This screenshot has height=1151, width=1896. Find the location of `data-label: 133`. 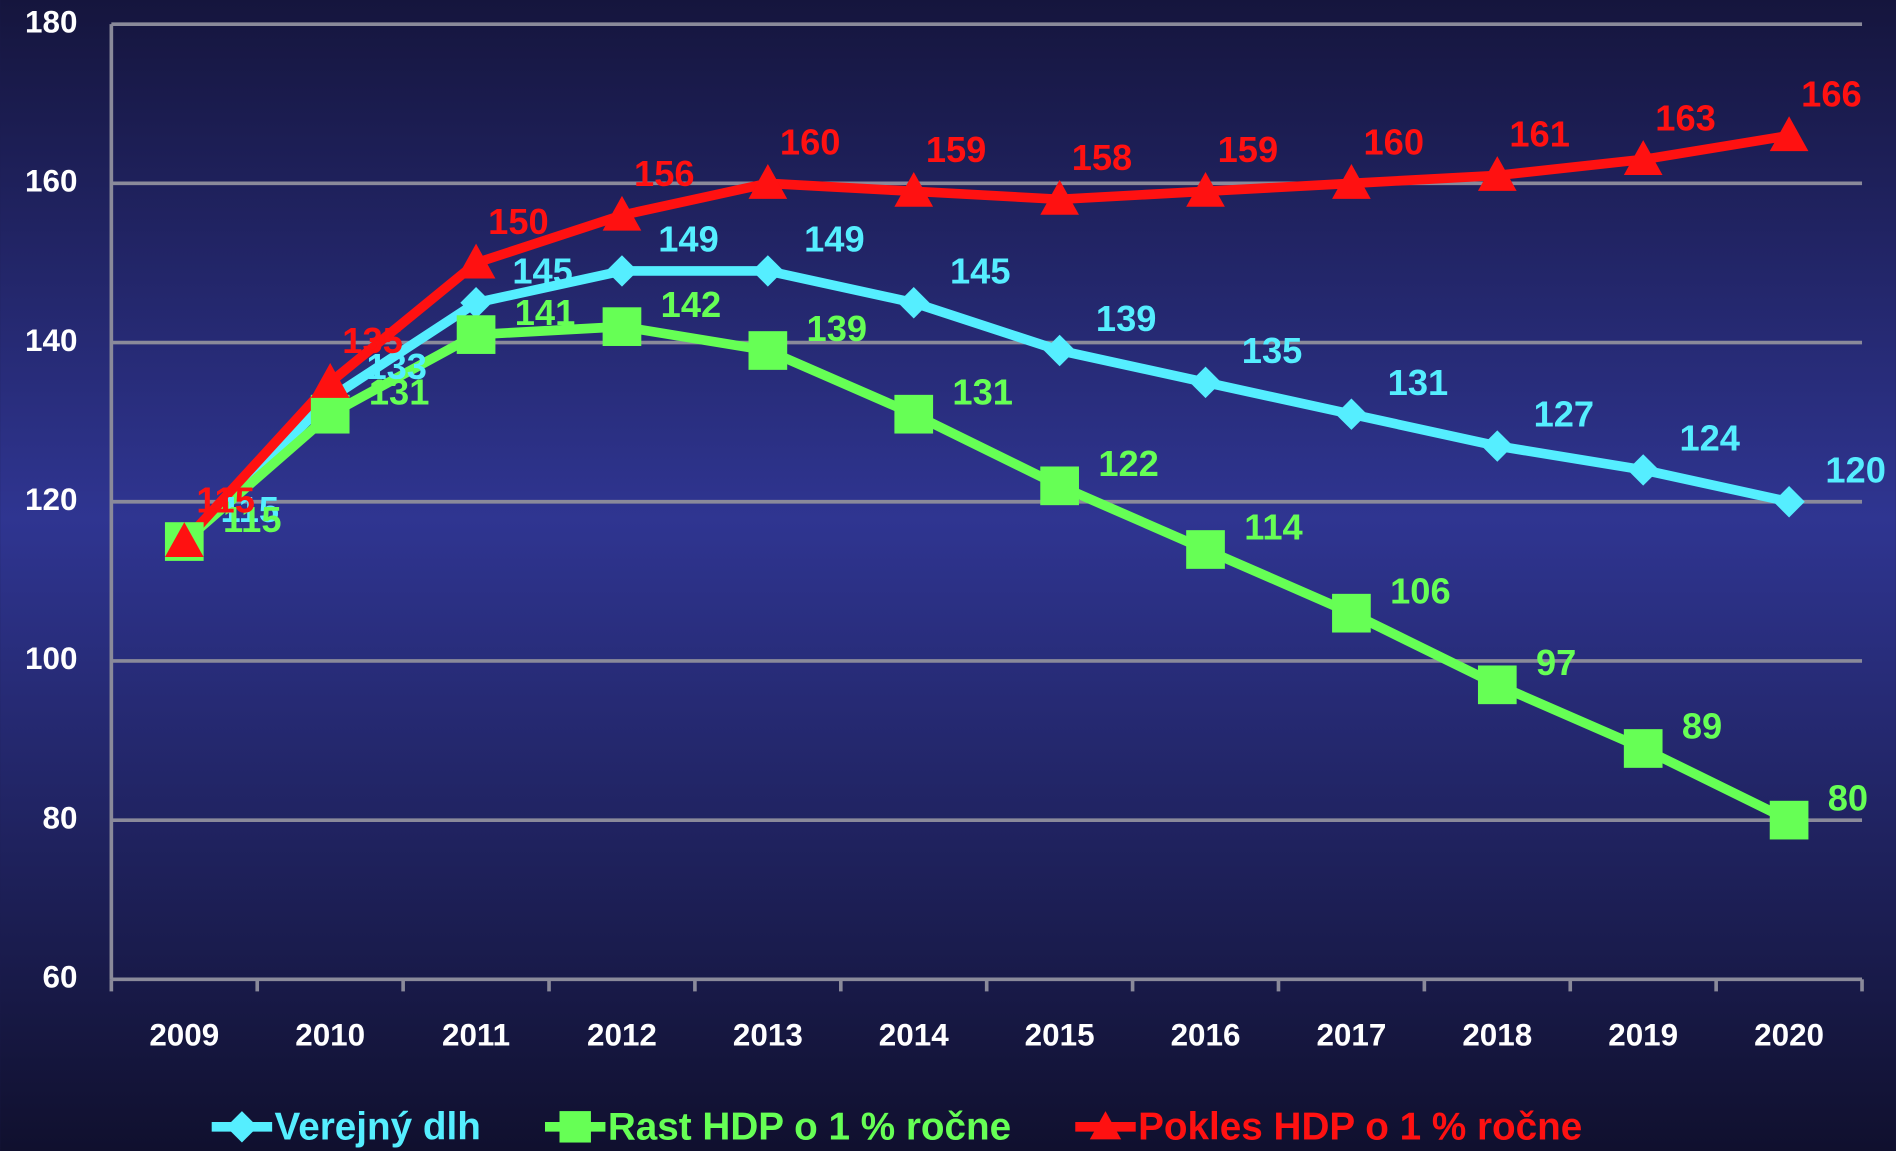

data-label: 133 is located at coordinates (396, 366).